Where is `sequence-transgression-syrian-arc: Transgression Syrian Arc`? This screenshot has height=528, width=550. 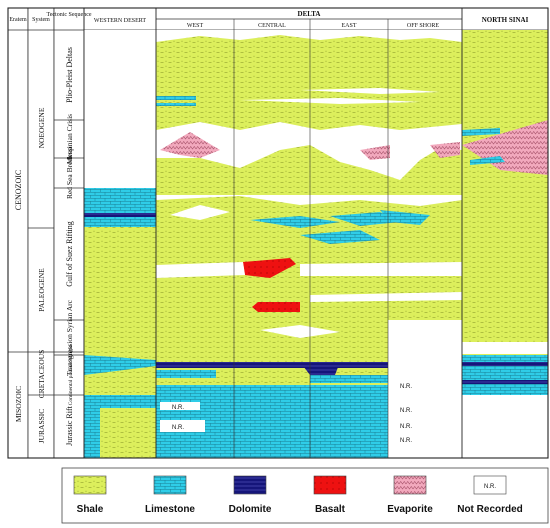 sequence-transgression-syrian-arc: Transgression Syrian Arc is located at coordinates (69, 337).